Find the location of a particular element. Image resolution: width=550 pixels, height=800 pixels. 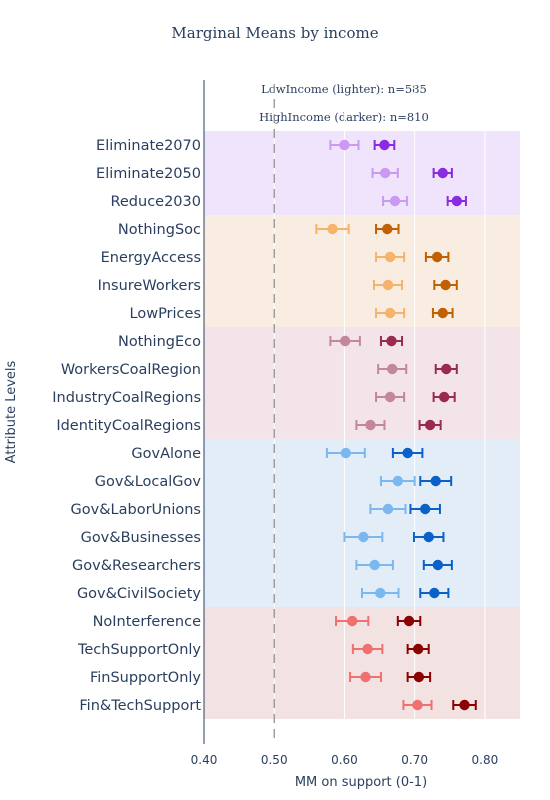

y-tick-label: Gov&LaborUnions is located at coordinates (136, 510).